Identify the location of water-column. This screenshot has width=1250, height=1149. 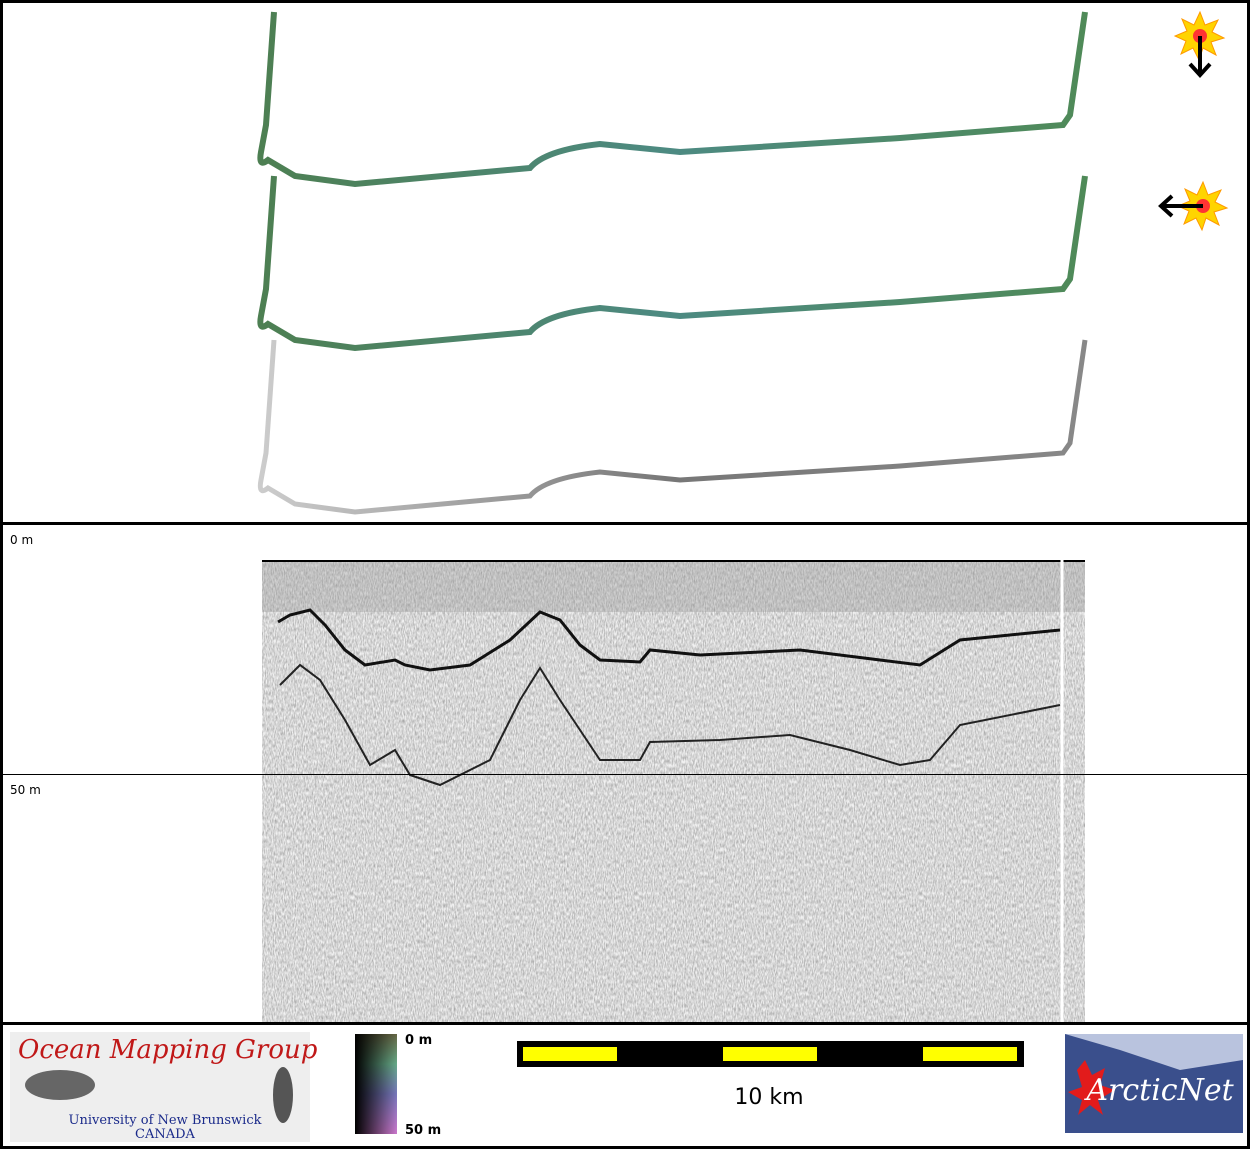
(673, 587).